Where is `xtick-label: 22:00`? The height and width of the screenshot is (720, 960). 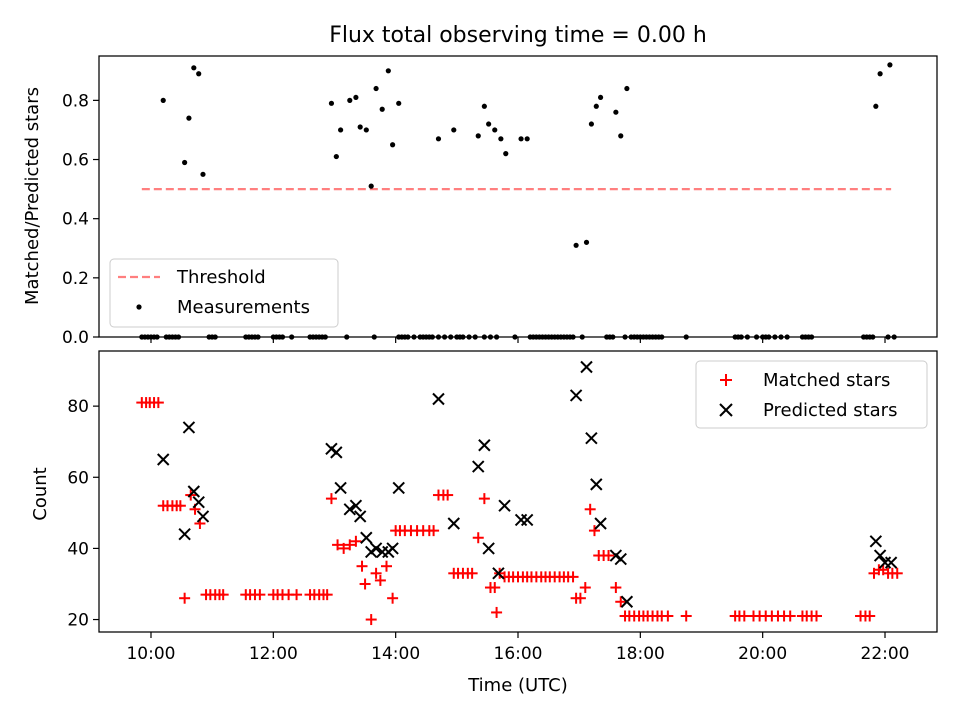 xtick-label: 22:00 is located at coordinates (885, 654).